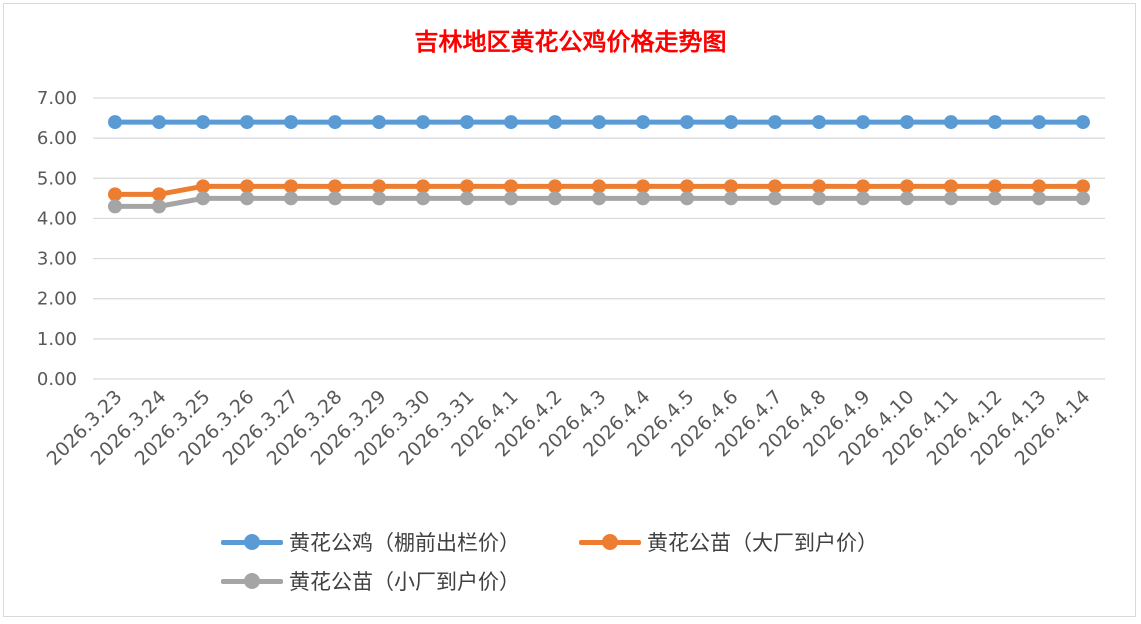  I want to click on legend-item-series-3: 黄花公苗（小厂到户价）, so click(370, 581).